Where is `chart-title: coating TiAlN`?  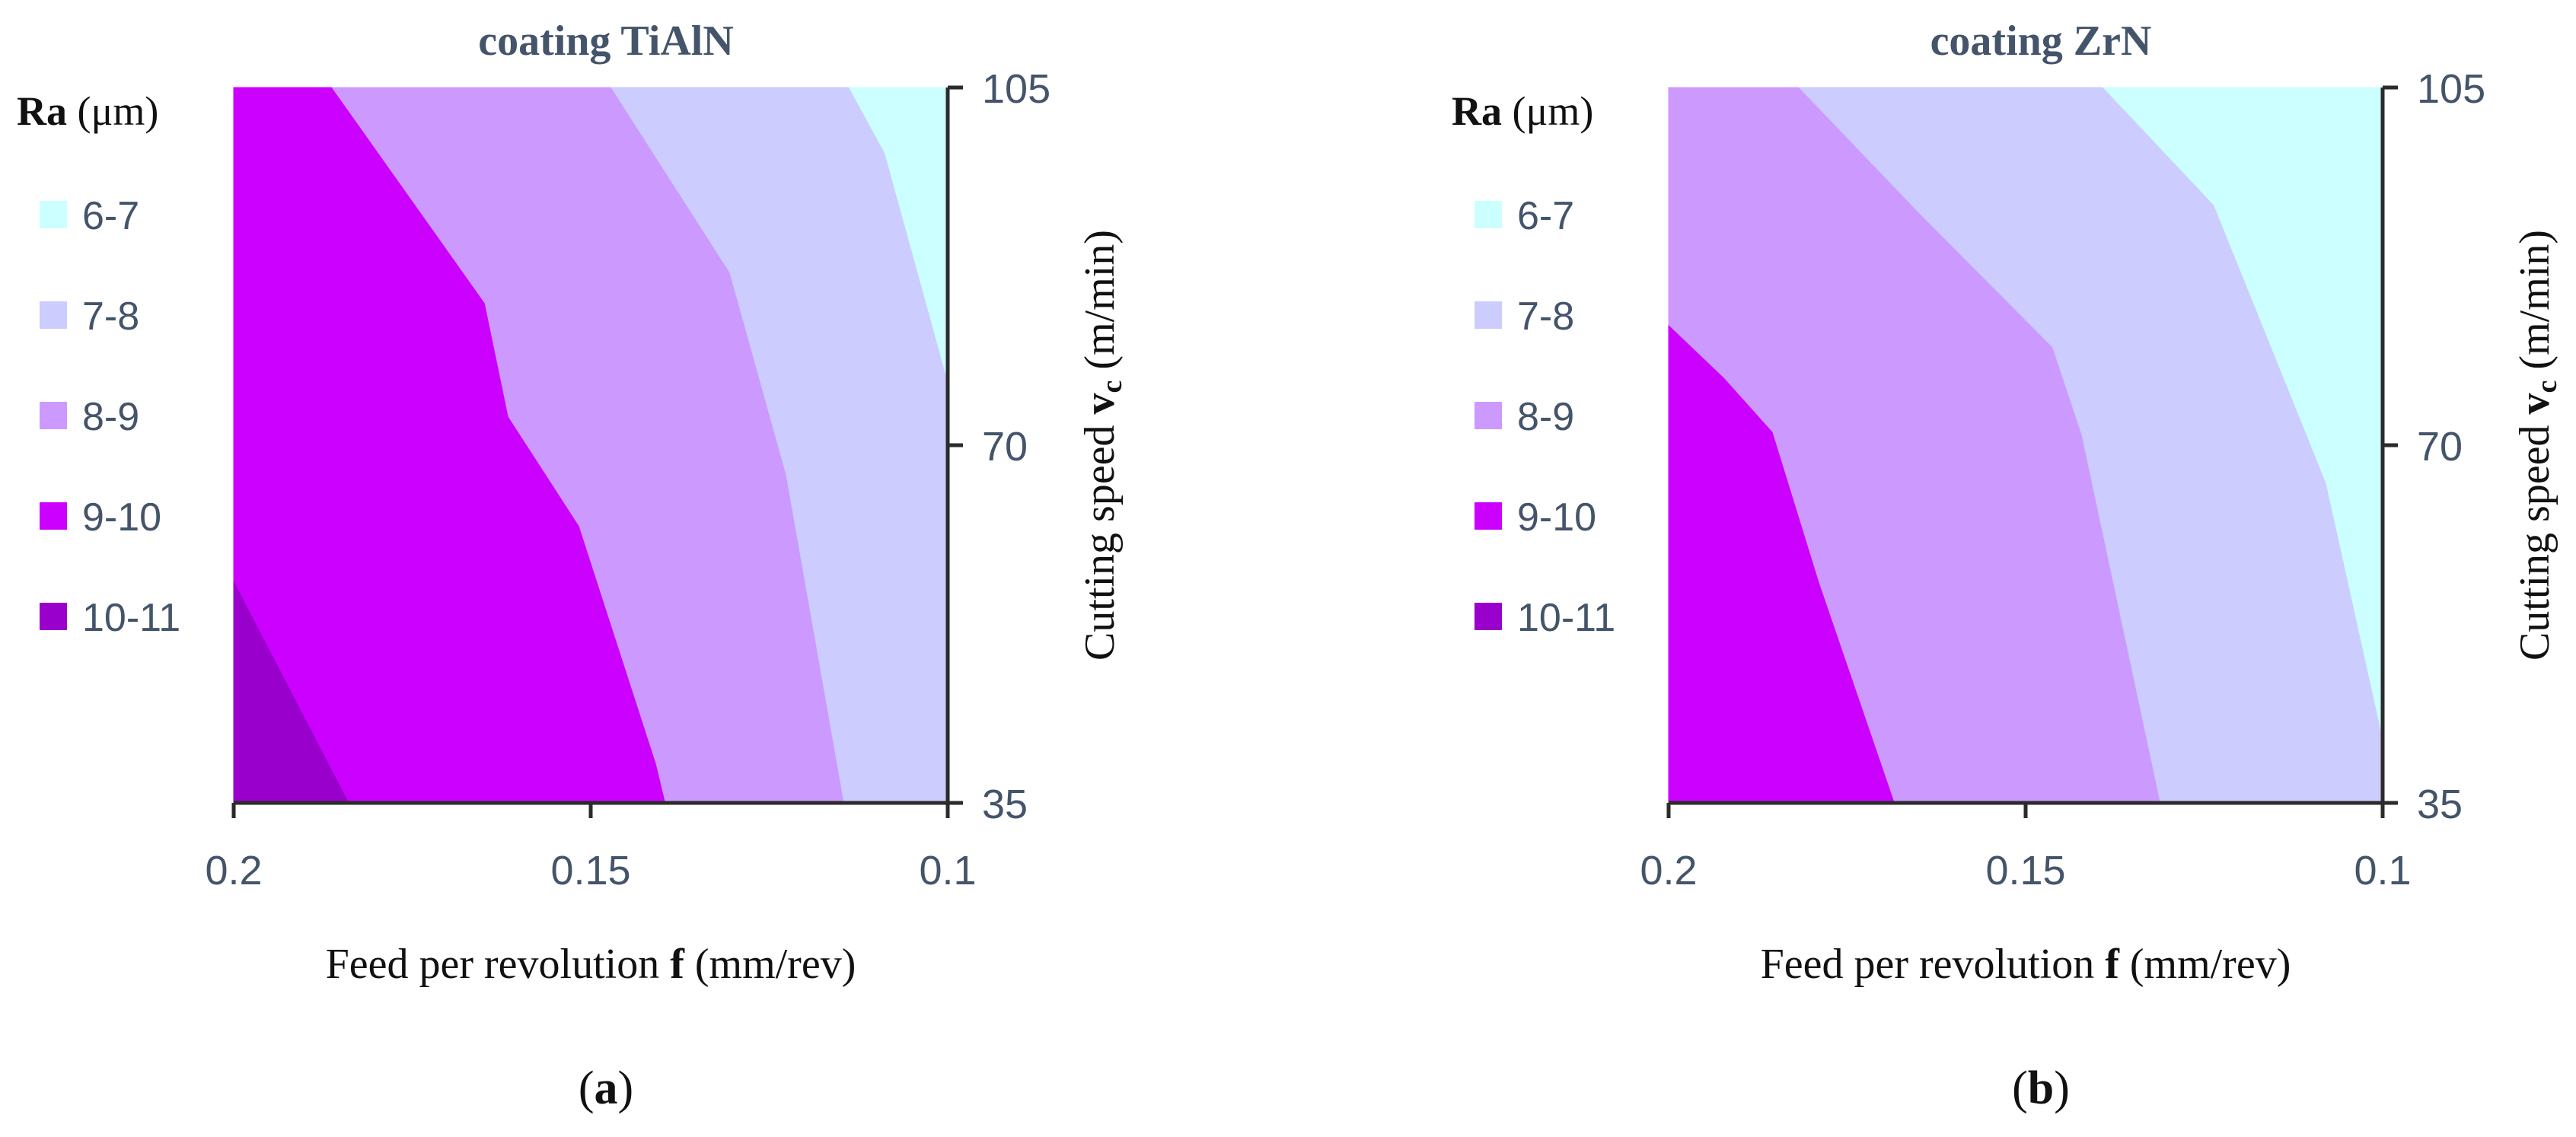 chart-title: coating TiAlN is located at coordinates (606, 41).